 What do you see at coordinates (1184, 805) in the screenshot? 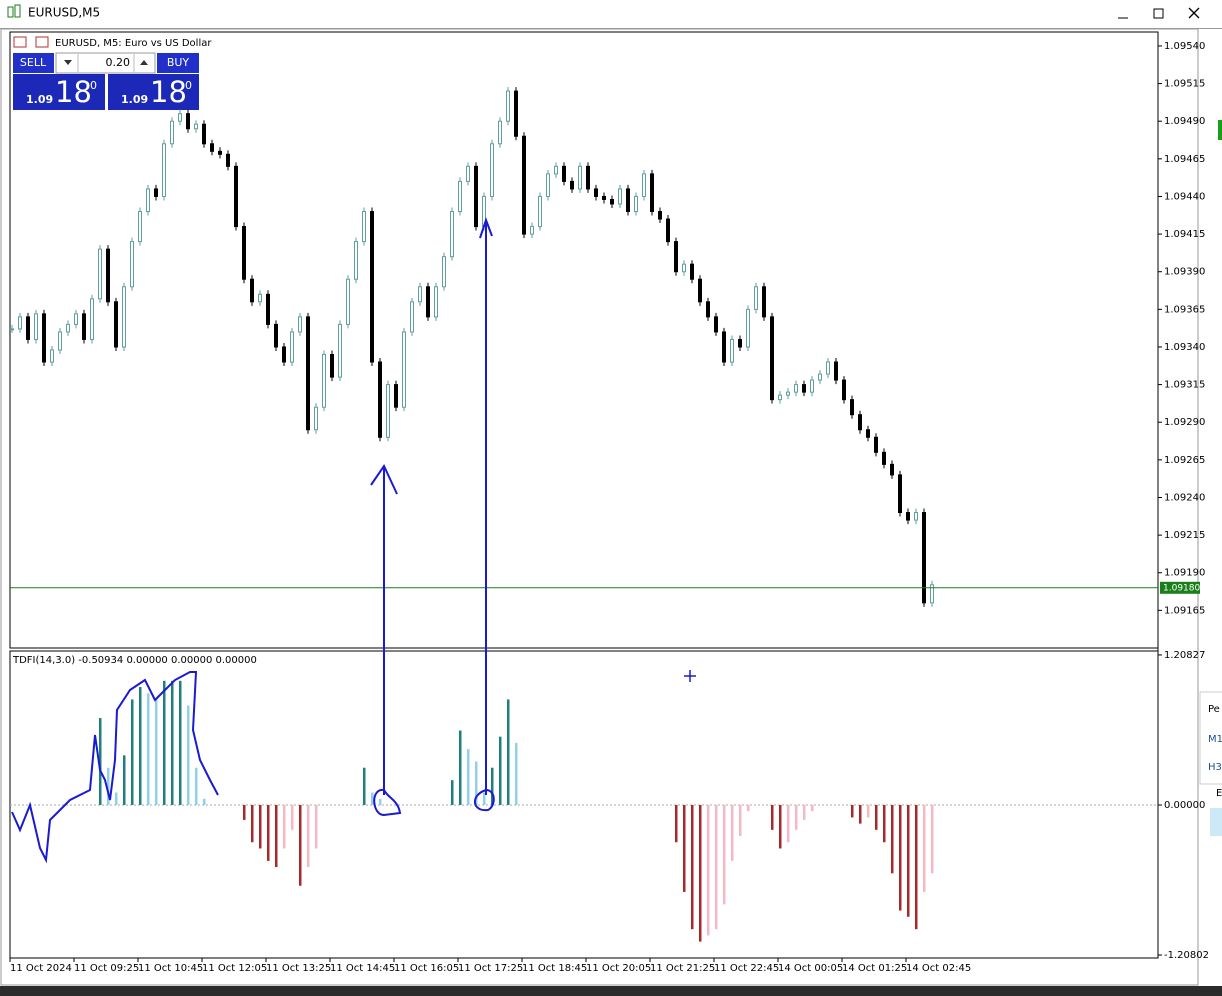
I see `y-tick-label: 0.00000` at bounding box center [1184, 805].